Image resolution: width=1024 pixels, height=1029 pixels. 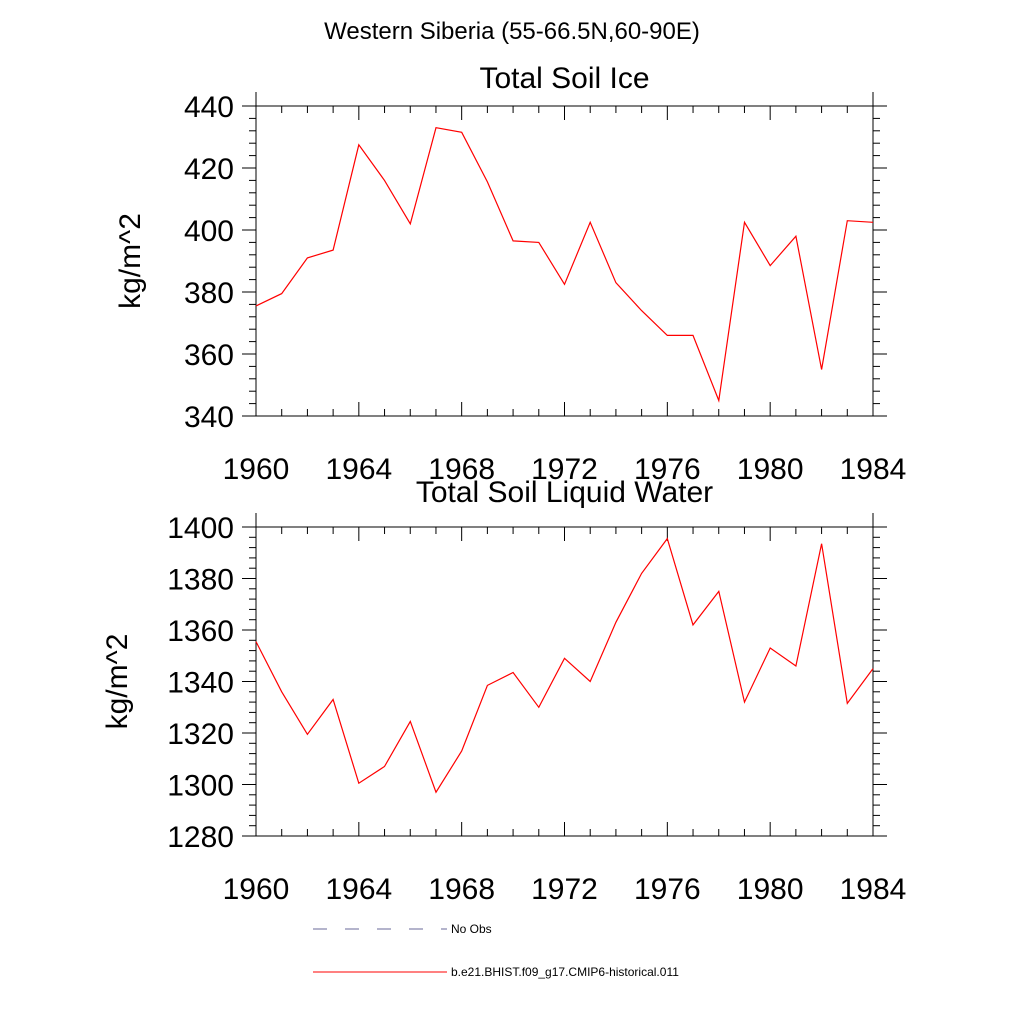 I want to click on y-tick-label: 440, so click(x=209, y=107).